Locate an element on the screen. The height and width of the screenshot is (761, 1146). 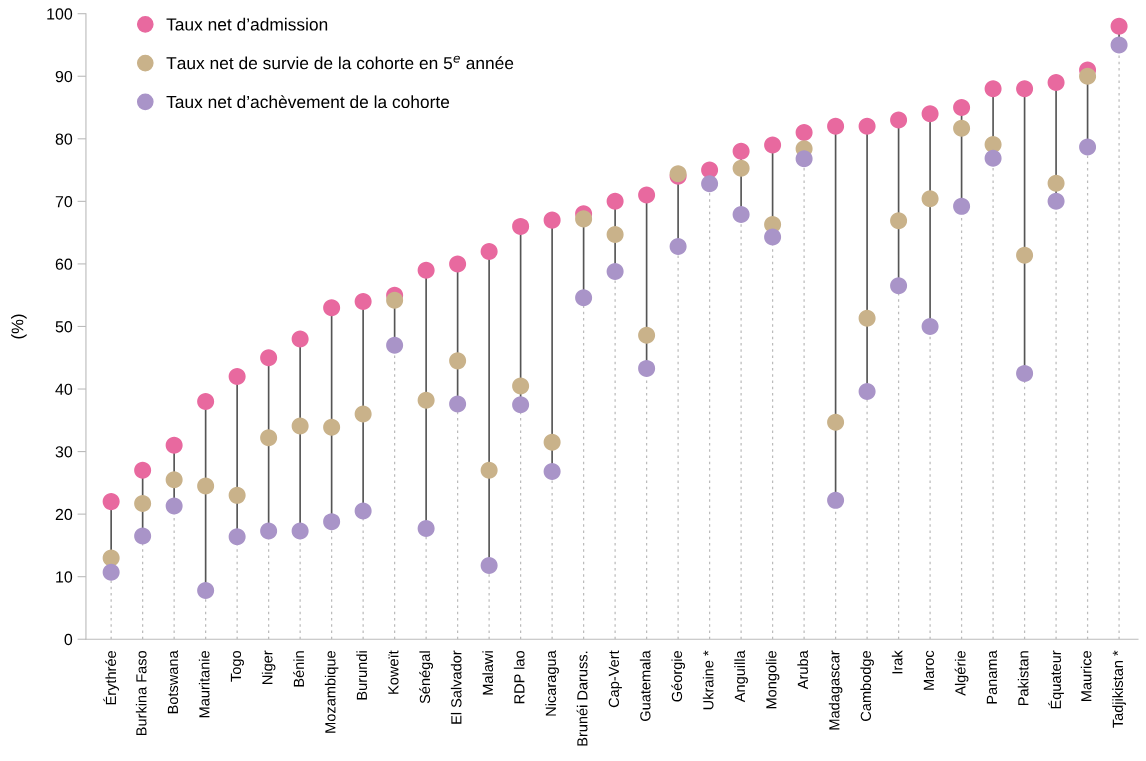
legend-label: Taux net d’admission is located at coordinates (247, 24).